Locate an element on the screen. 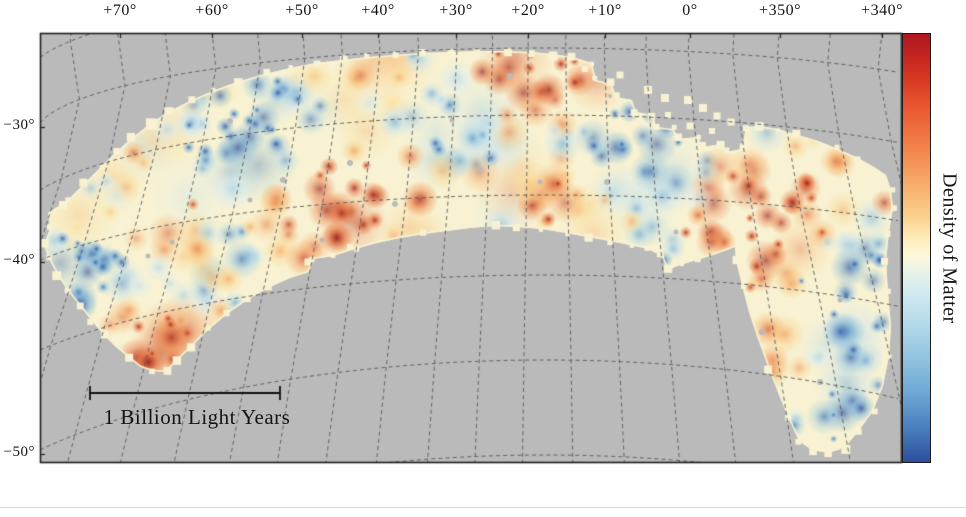 The image size is (966, 517). top-tick-label: 0° is located at coordinates (690, 10).